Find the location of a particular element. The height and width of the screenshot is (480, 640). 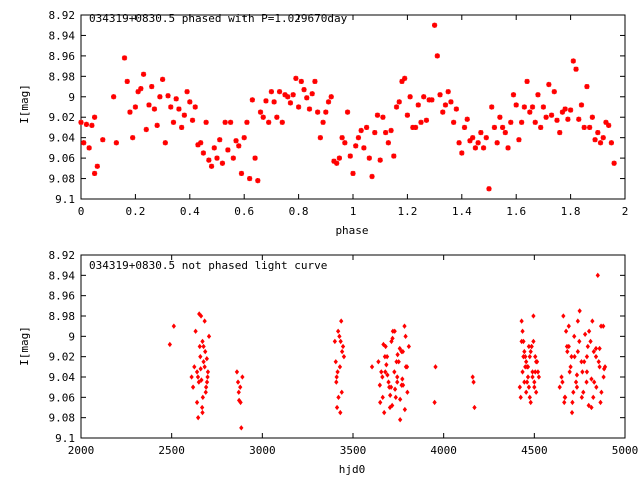

phased-y-tick-label: 9.1 is located at coordinates (65, 199).